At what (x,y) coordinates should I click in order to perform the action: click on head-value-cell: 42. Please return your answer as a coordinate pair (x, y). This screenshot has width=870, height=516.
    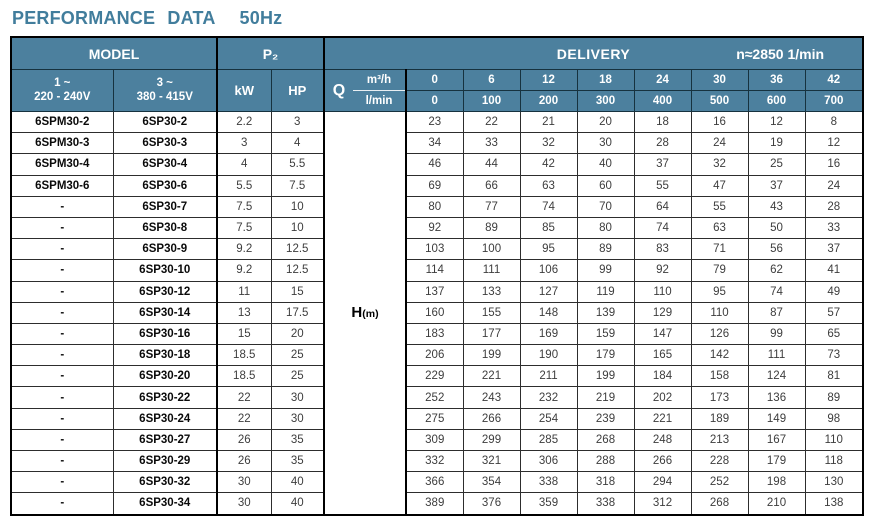
    Looking at the image, I should click on (548, 164).